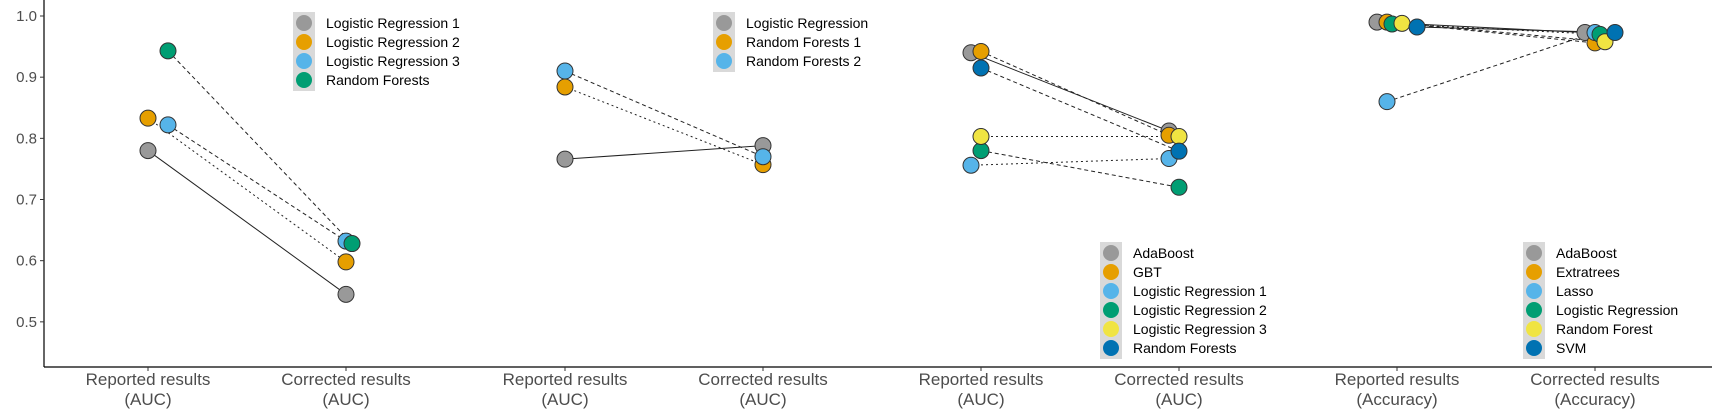 The width and height of the screenshot is (1712, 416). Describe the element at coordinates (26, 200) in the screenshot. I see `y-tick-label: 0.7` at that location.